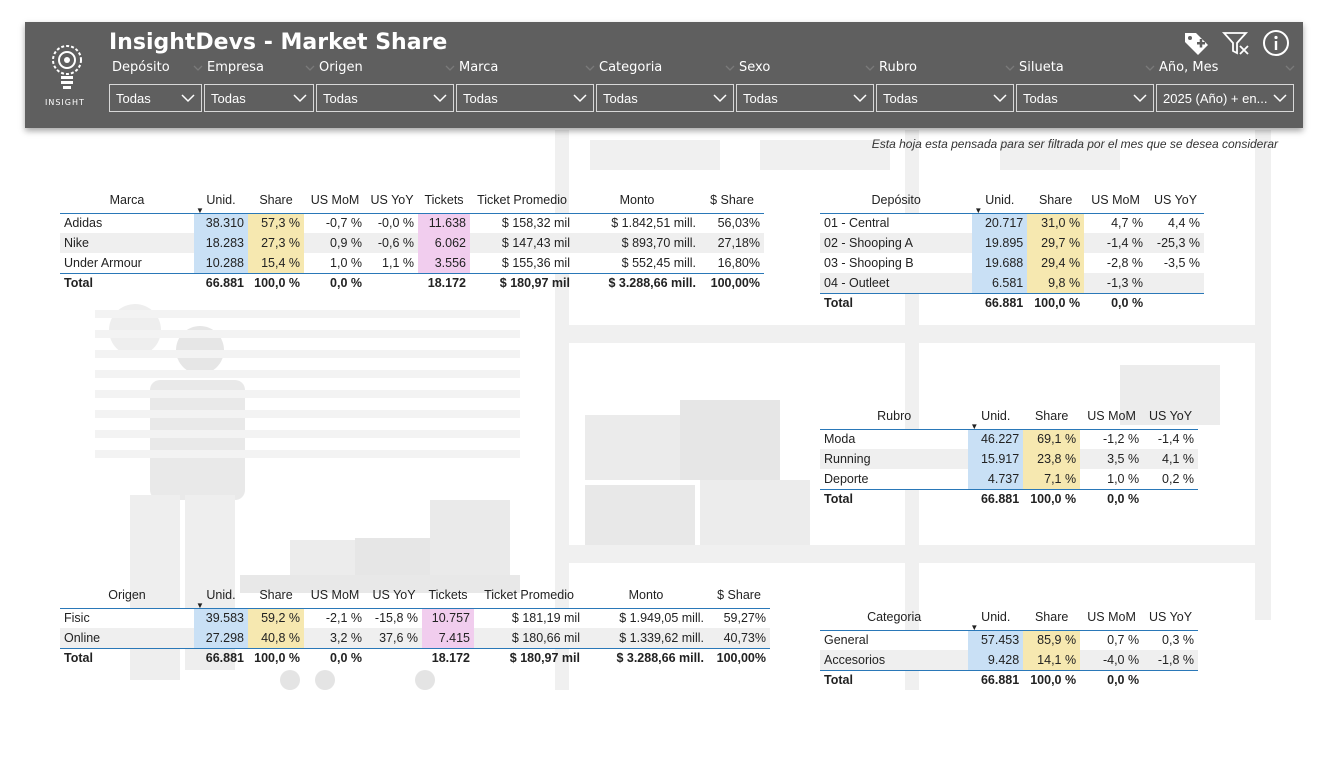 The width and height of the screenshot is (1328, 768). What do you see at coordinates (394, 638) in the screenshot?
I see `table-cell: 37,6 %` at bounding box center [394, 638].